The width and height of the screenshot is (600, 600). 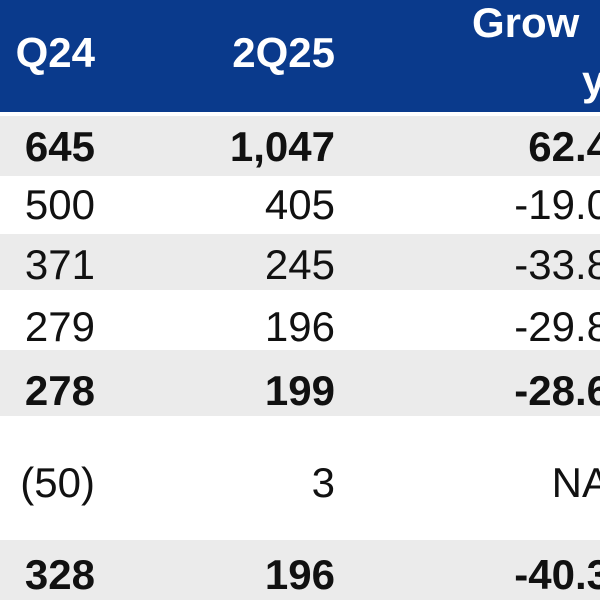 What do you see at coordinates (283, 52) in the screenshot?
I see `header-col-2: 2Q25` at bounding box center [283, 52].